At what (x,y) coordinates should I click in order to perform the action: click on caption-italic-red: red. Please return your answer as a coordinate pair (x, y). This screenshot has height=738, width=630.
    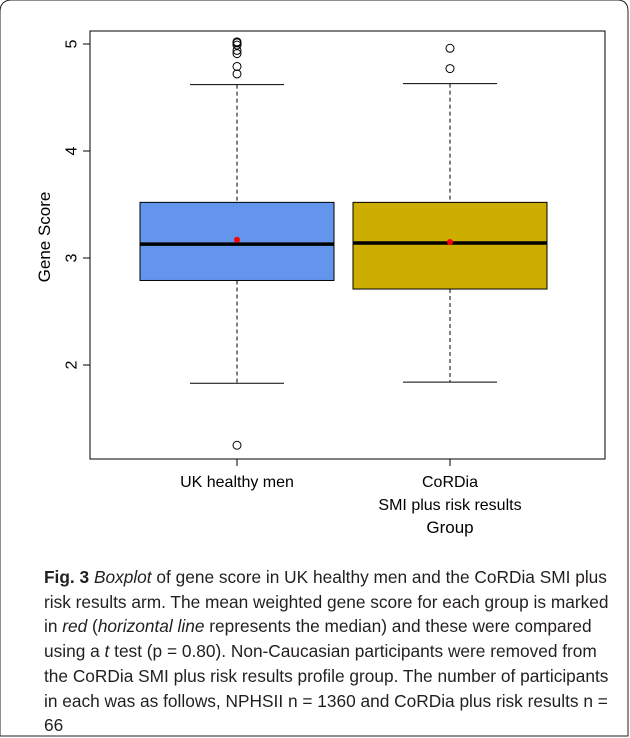
    Looking at the image, I should click on (75, 626).